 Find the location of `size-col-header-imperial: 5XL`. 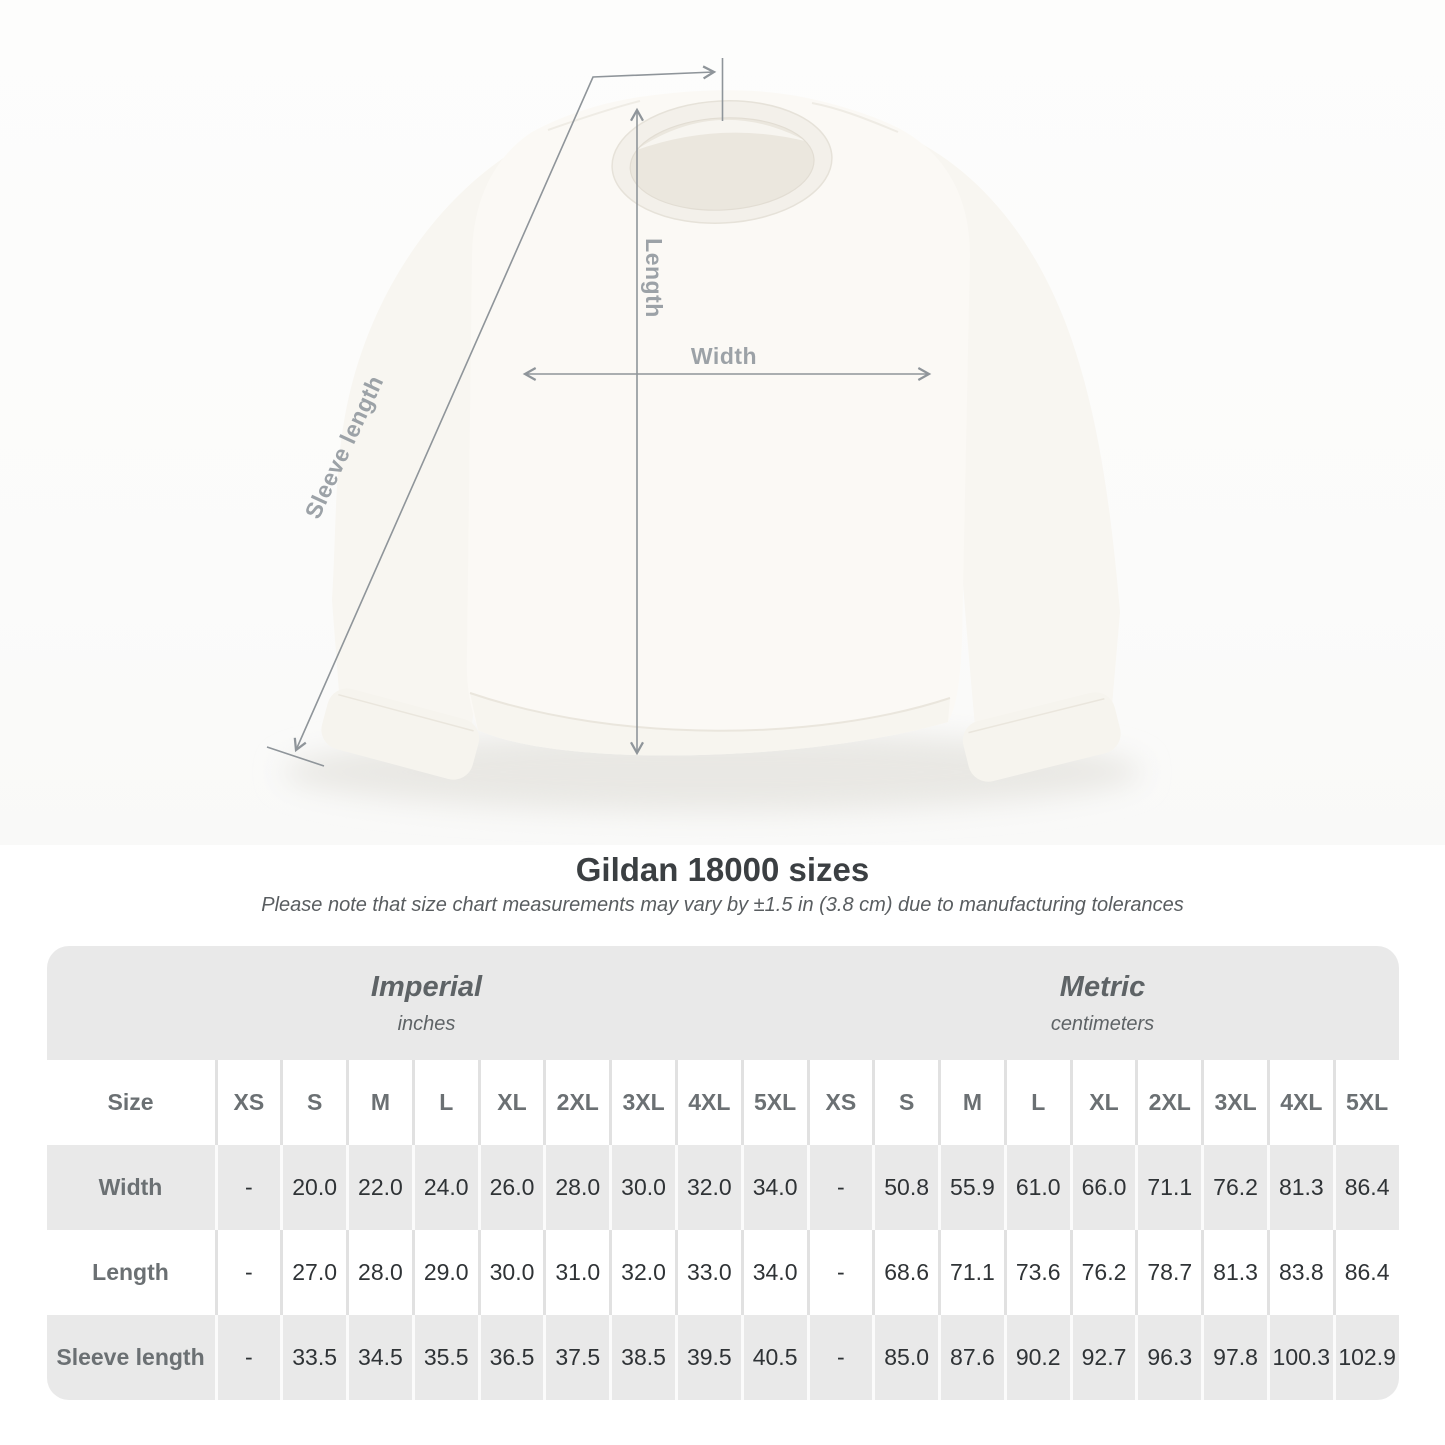

size-col-header-imperial: 5XL is located at coordinates (773, 1102).